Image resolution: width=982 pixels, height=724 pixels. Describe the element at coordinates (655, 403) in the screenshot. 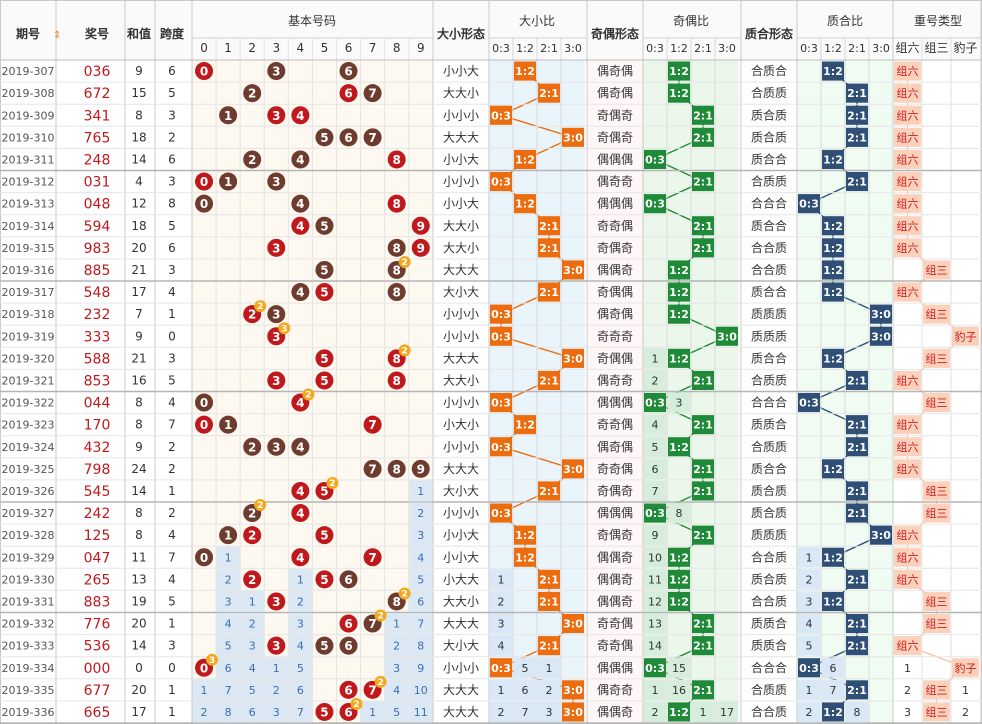

I see `odd-ratio-label: 0:3` at that location.